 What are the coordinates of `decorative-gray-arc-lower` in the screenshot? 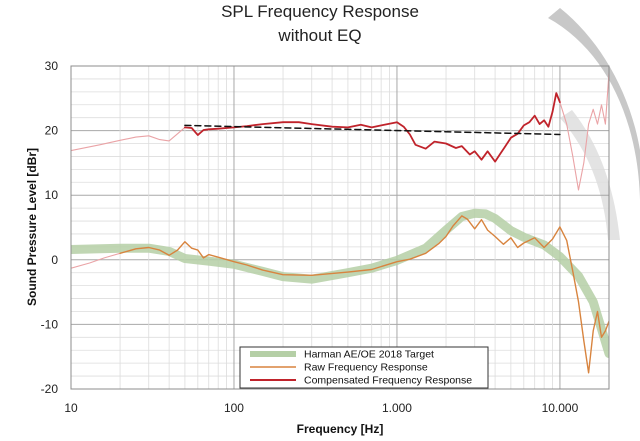 It's located at (590, 175).